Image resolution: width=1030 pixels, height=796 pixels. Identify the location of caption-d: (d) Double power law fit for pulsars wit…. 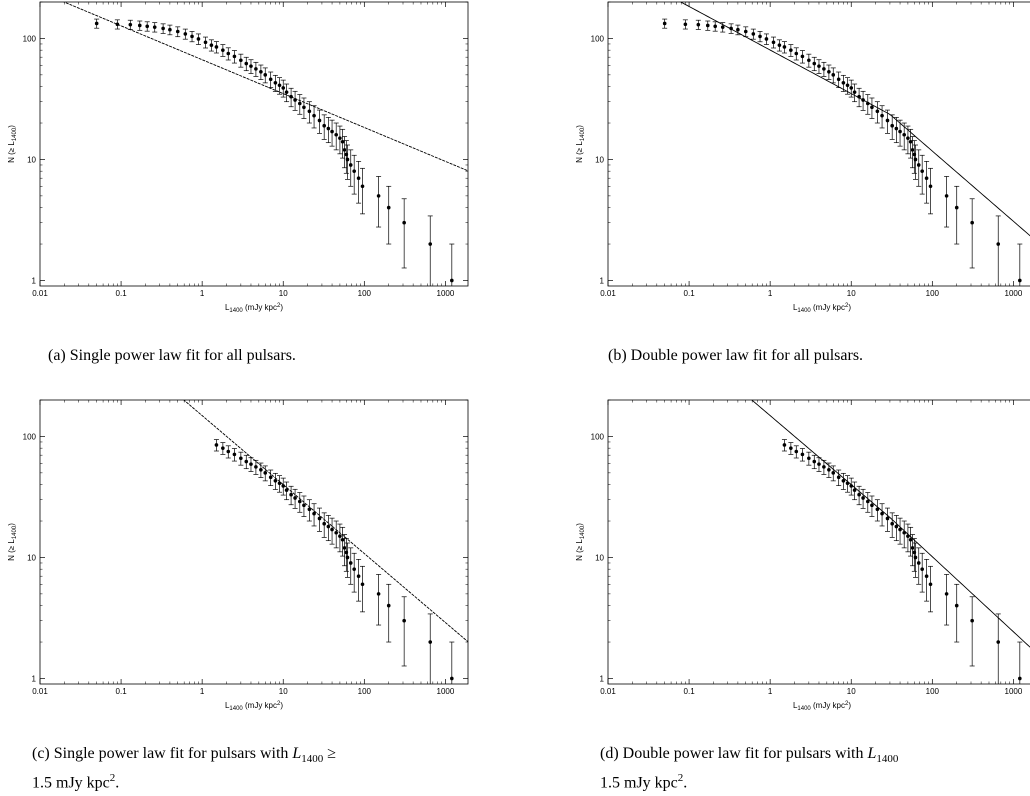
(749, 768).